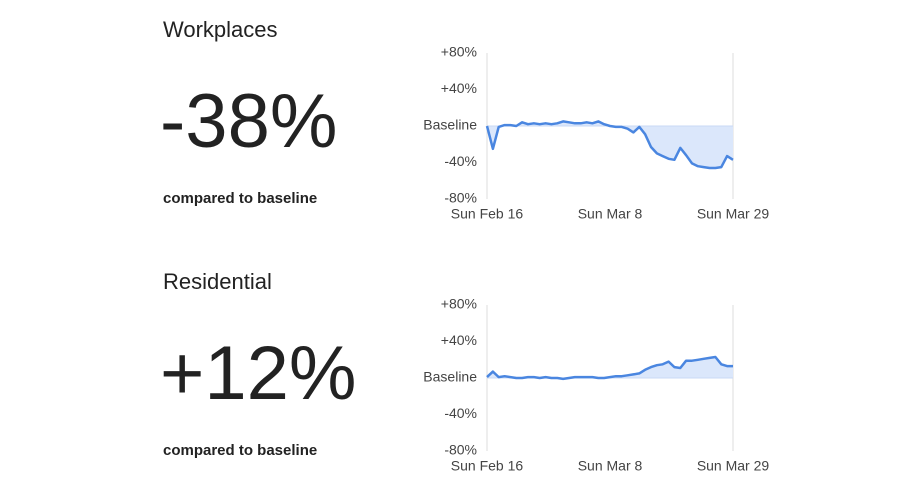  I want to click on headline-value: +12%, so click(258, 373).